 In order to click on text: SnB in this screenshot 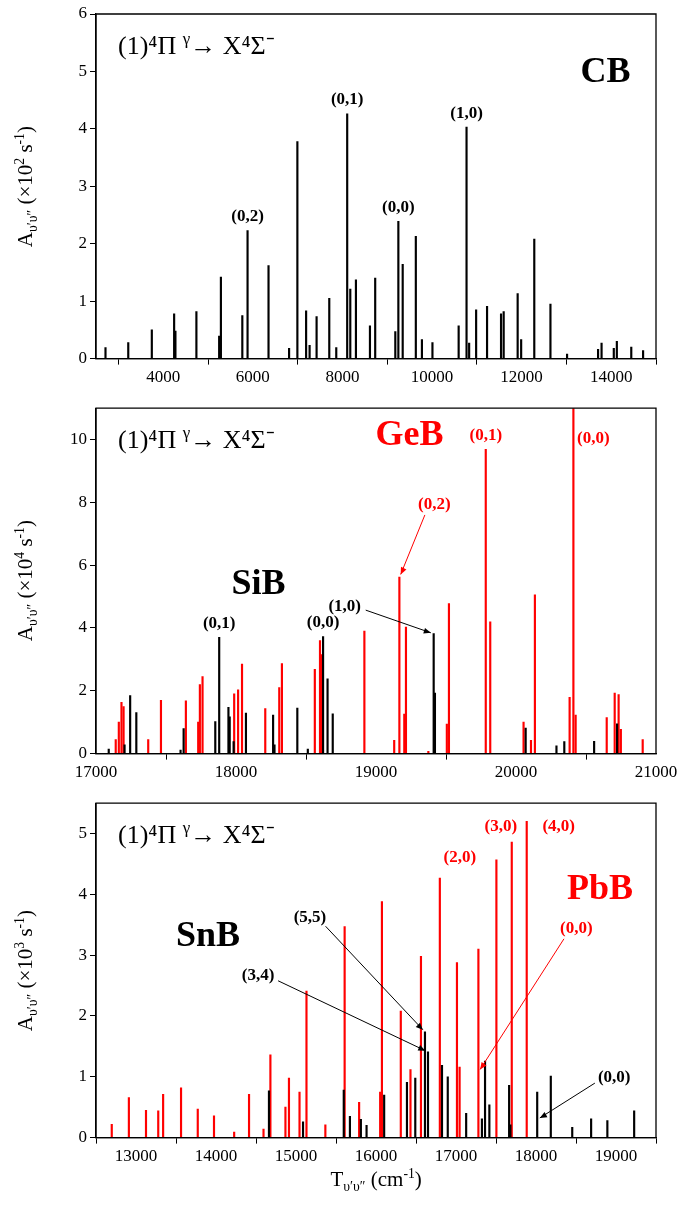, I will do `click(208, 934)`.